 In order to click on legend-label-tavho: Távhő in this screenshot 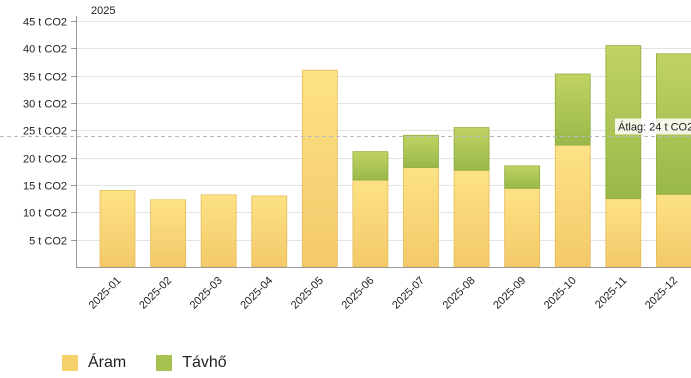, I will do `click(204, 363)`.